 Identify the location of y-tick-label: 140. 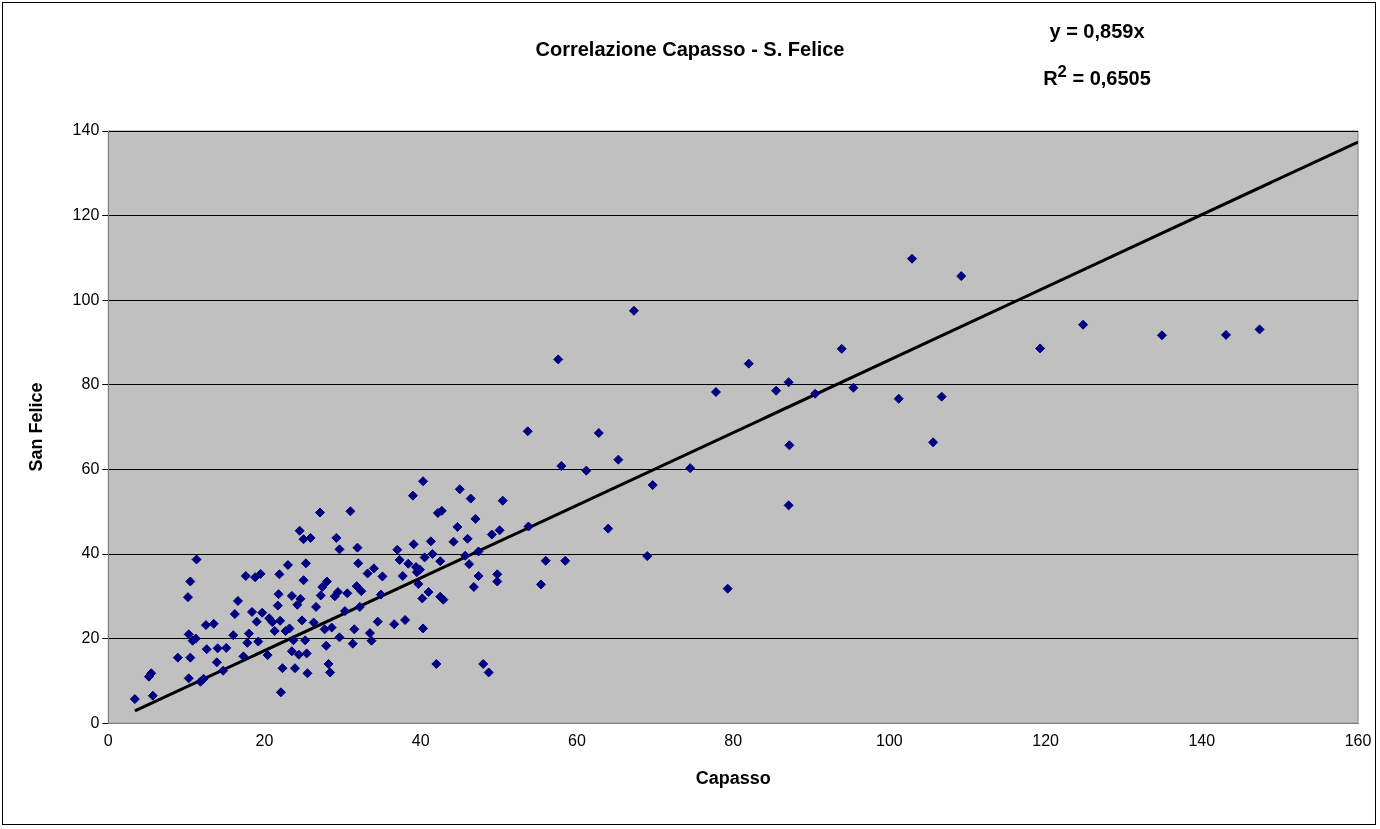
(86, 130).